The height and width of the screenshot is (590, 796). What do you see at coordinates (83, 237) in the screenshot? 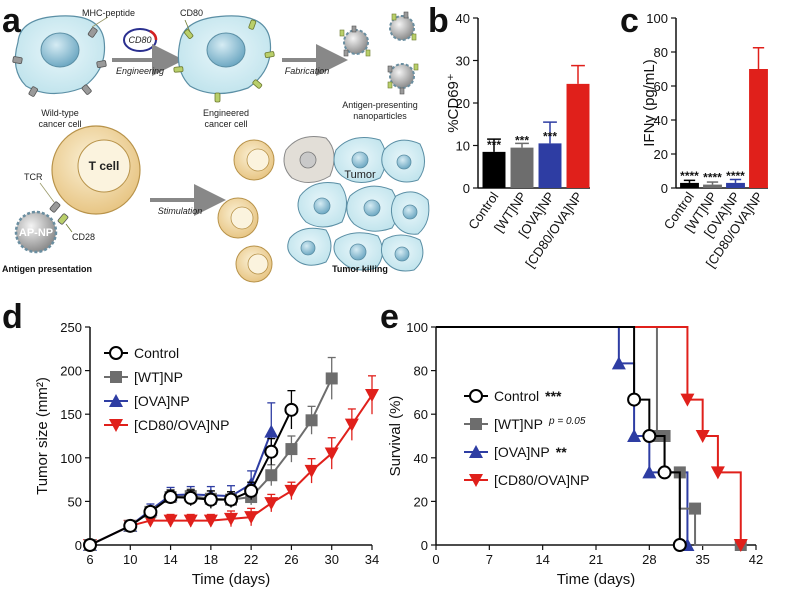
I see `cd28-label: CD28` at bounding box center [83, 237].